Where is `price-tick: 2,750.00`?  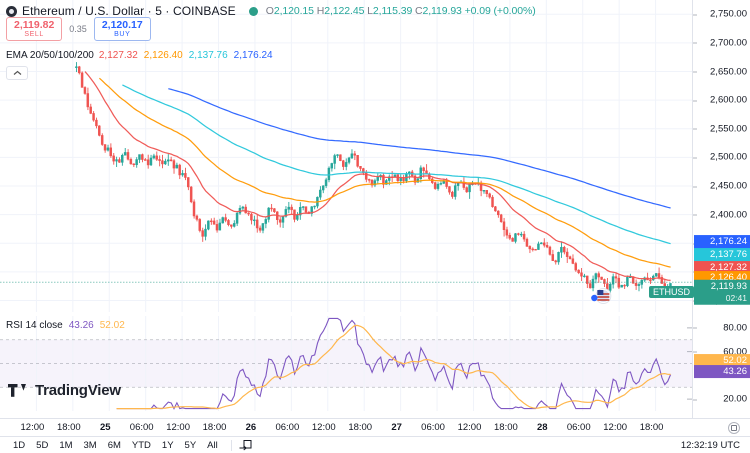
price-tick: 2,750.00 is located at coordinates (721, 14).